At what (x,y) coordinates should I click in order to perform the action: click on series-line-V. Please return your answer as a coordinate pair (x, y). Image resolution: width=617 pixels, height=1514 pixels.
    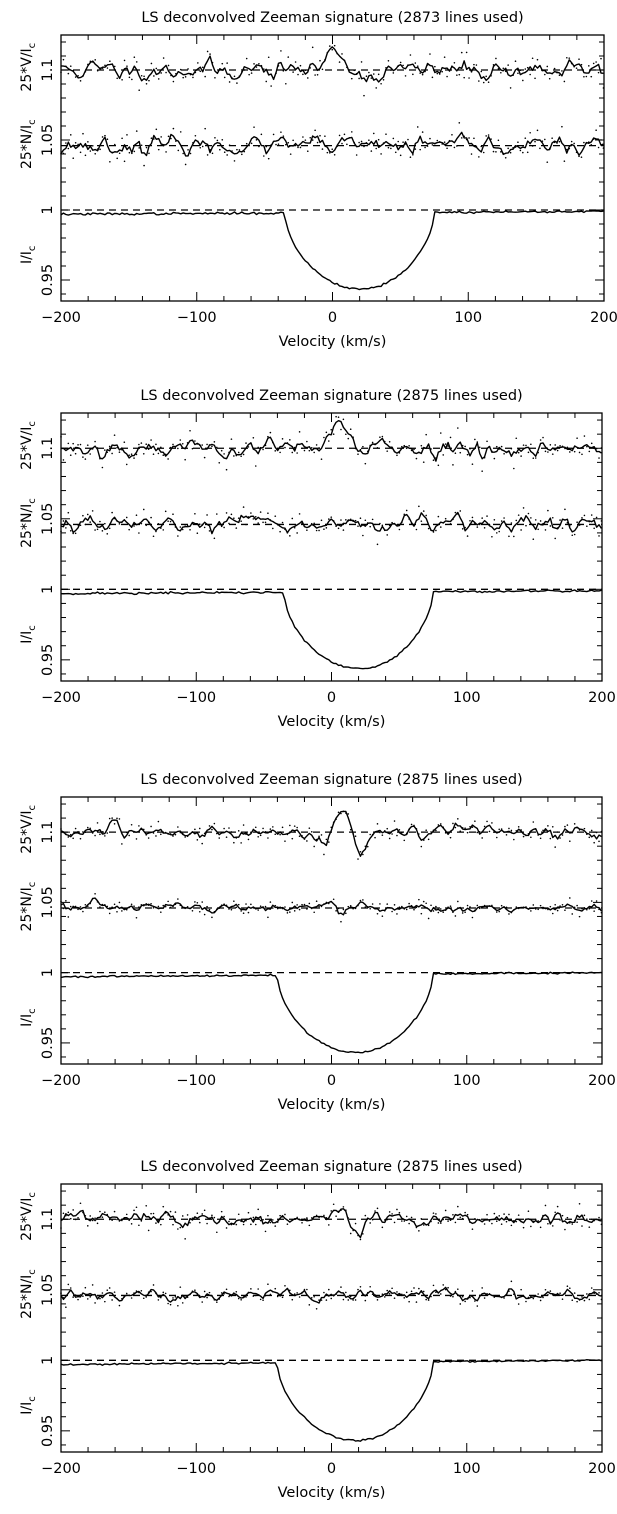
    Looking at the image, I should click on (331, 833).